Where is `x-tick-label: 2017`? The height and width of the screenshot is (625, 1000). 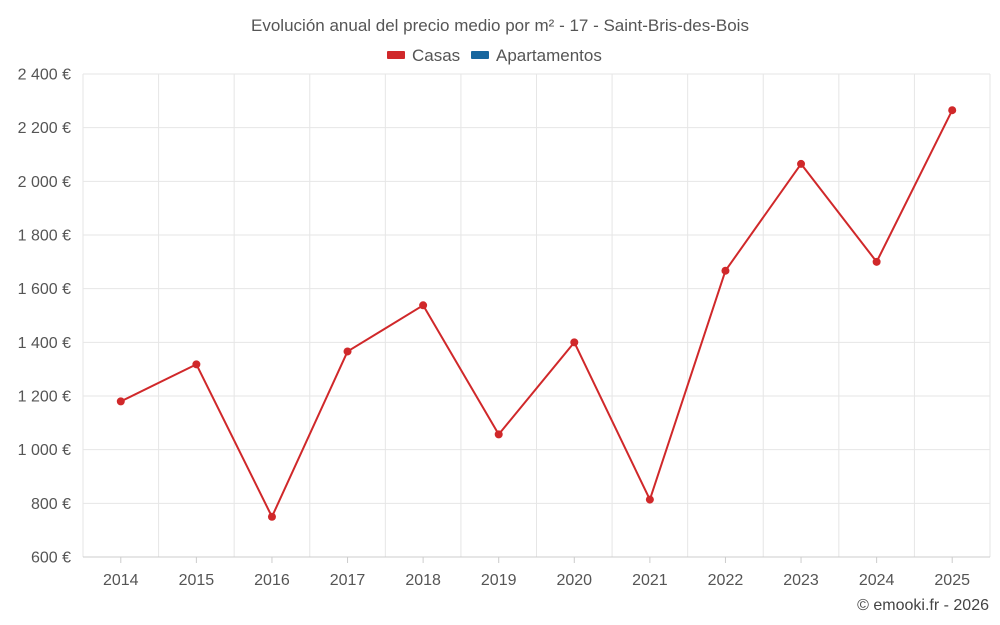 x-tick-label: 2017 is located at coordinates (348, 580).